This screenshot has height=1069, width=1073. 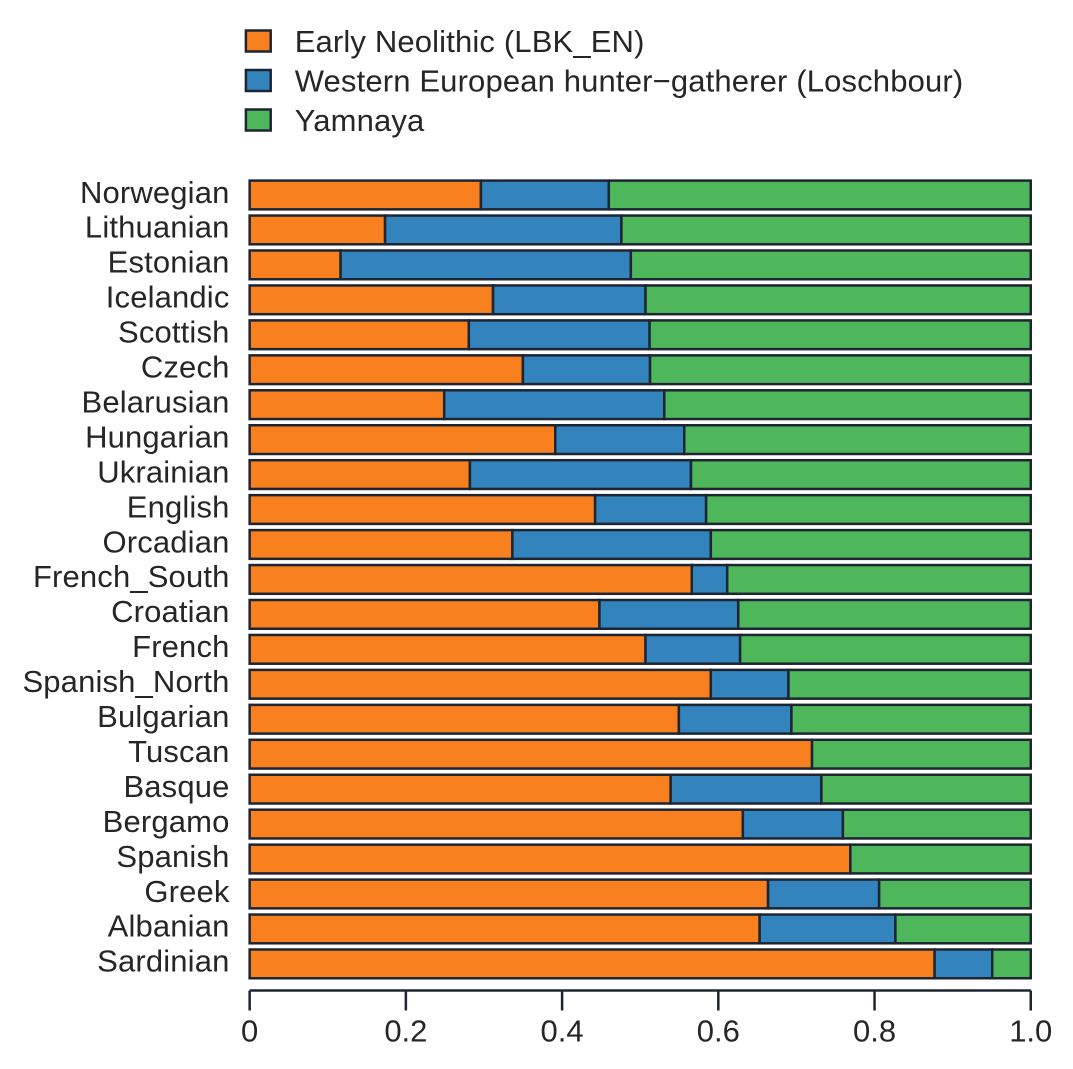 What do you see at coordinates (360, 120) in the screenshot?
I see `svg-text: Yamnaya` at bounding box center [360, 120].